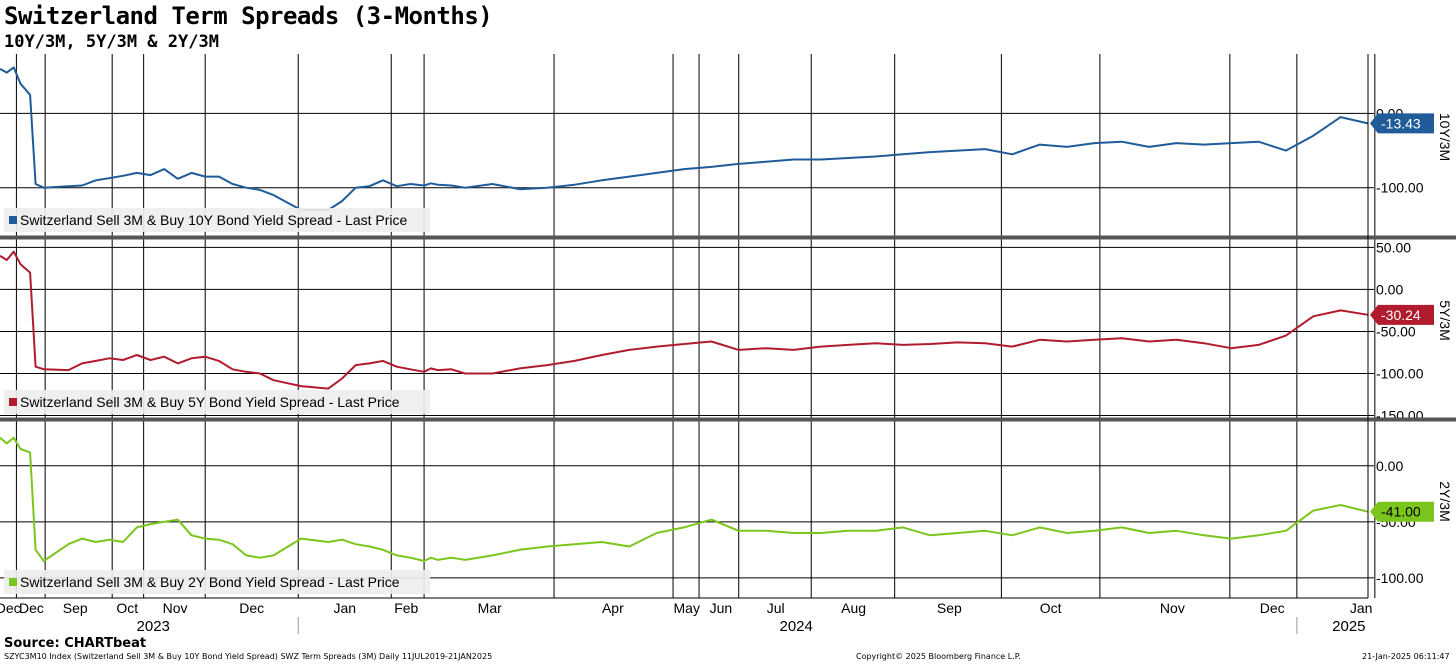 The image size is (1456, 665). What do you see at coordinates (111, 42) in the screenshot?
I see `chart-subtitle: 10Y/3M, 5Y/3M & 2Y/3M` at bounding box center [111, 42].